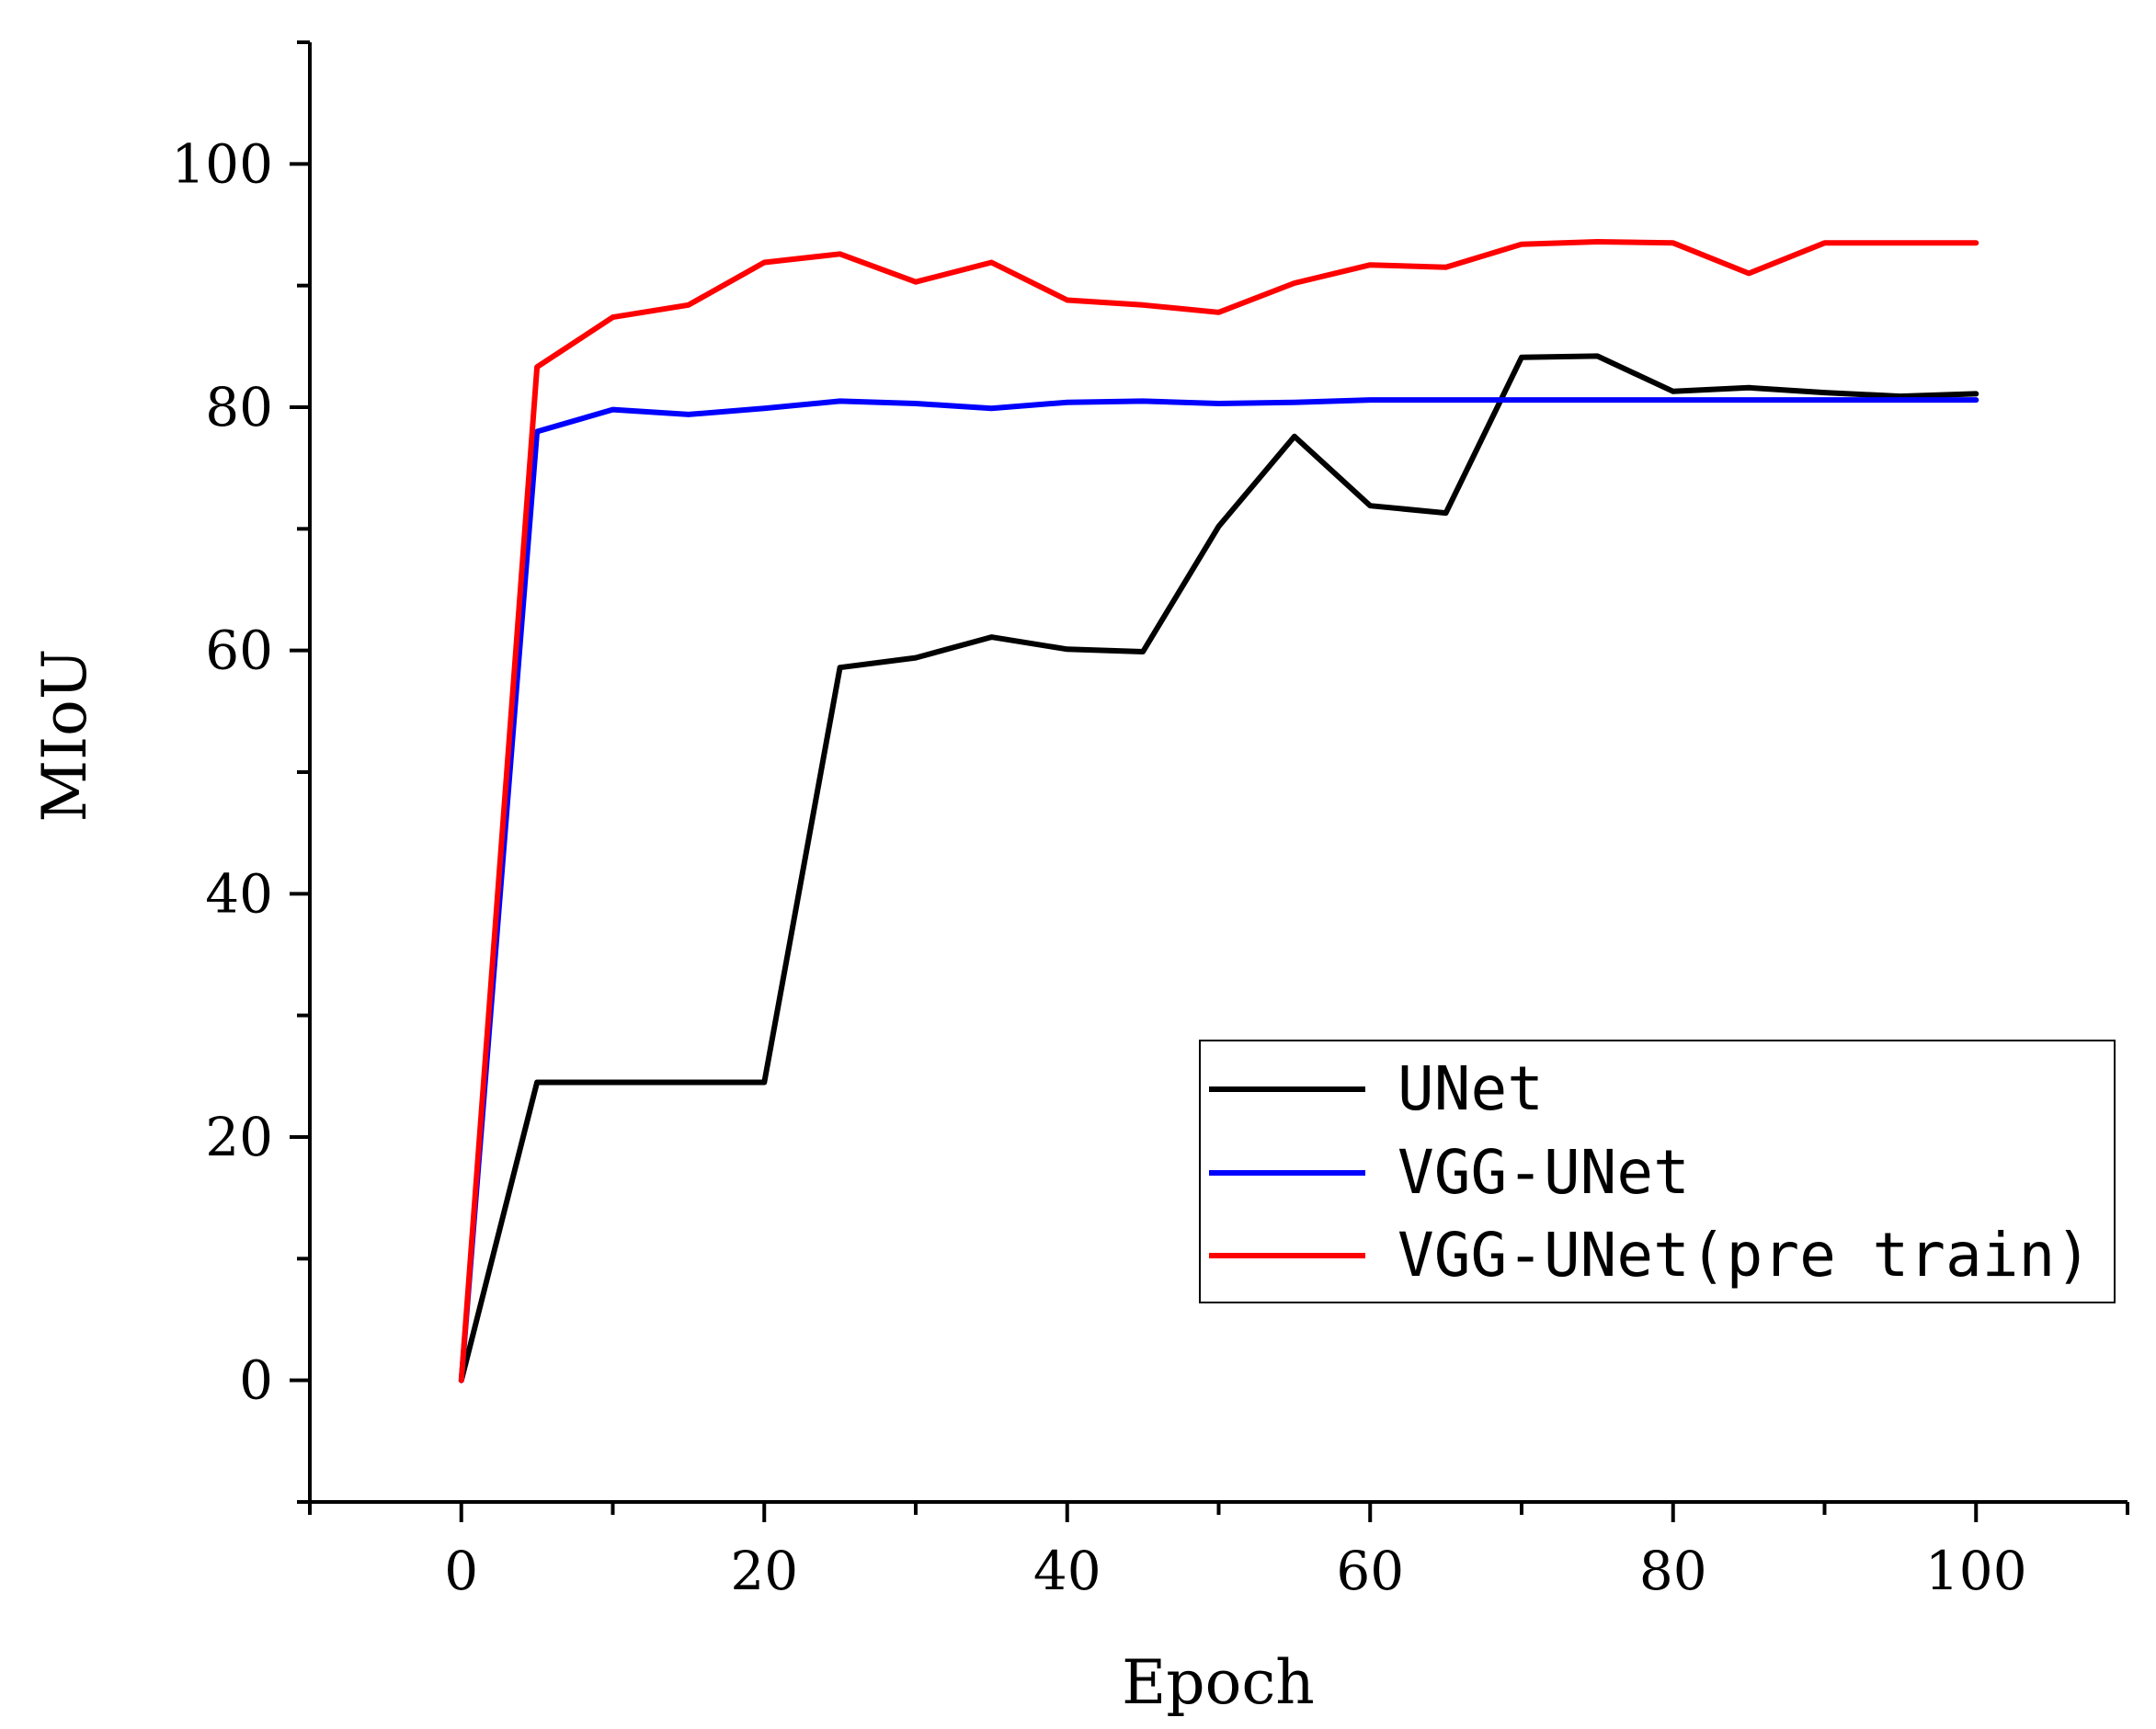 The image size is (2156, 1729). I want to click on legend: UNet VGG-UNet VGG-UNet(pre train), so click(1657, 1171).